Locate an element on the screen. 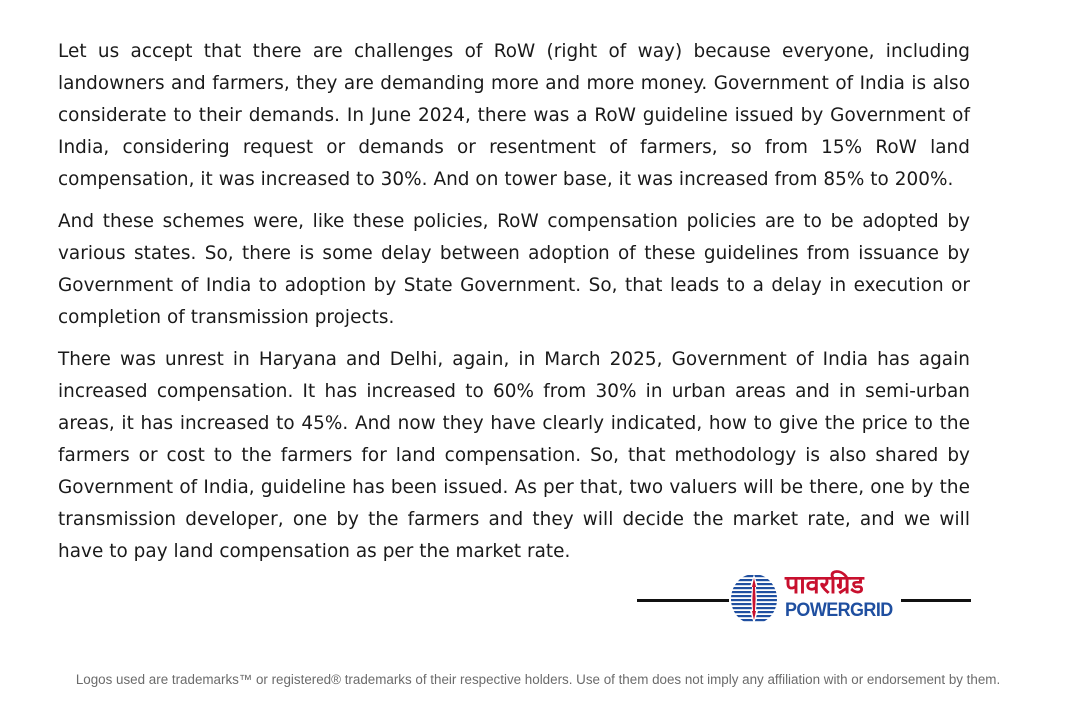  powergrid-globe-emblem-icon is located at coordinates (754, 599).